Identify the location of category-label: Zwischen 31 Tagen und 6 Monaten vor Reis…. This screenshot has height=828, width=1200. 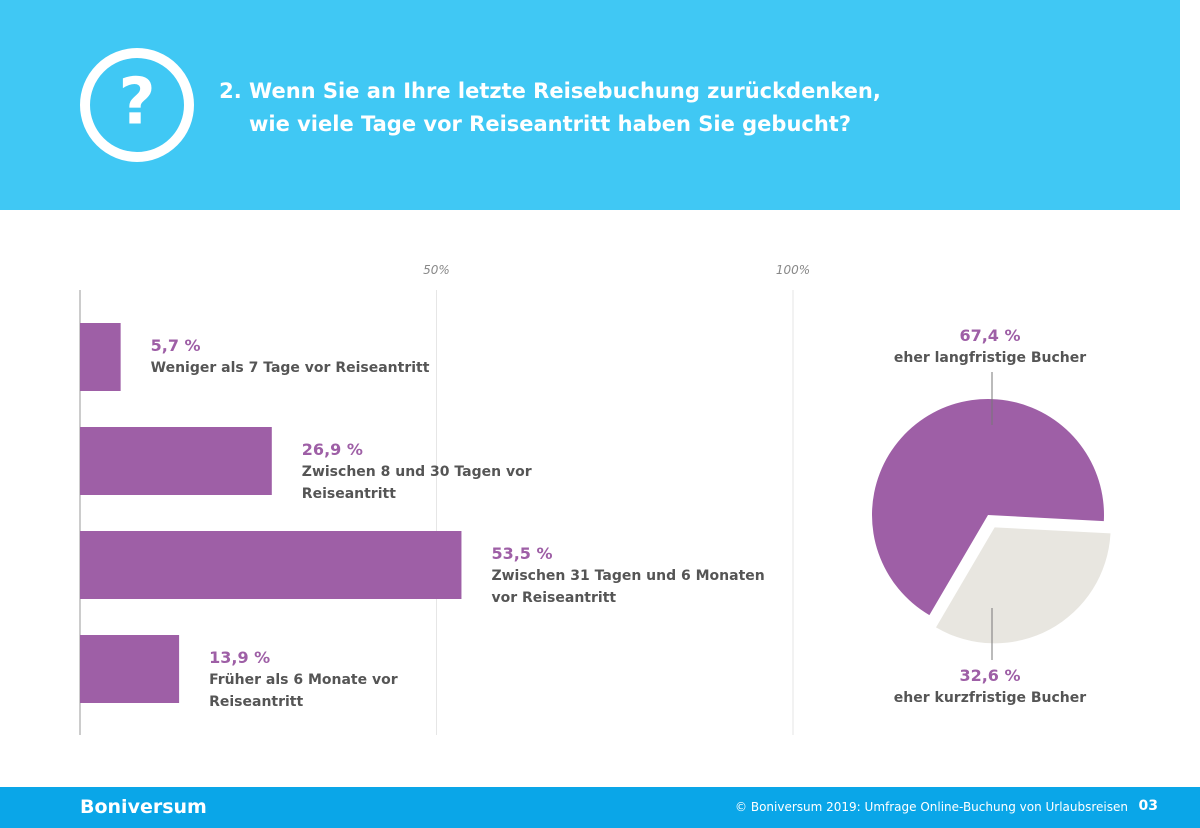
(628, 587).